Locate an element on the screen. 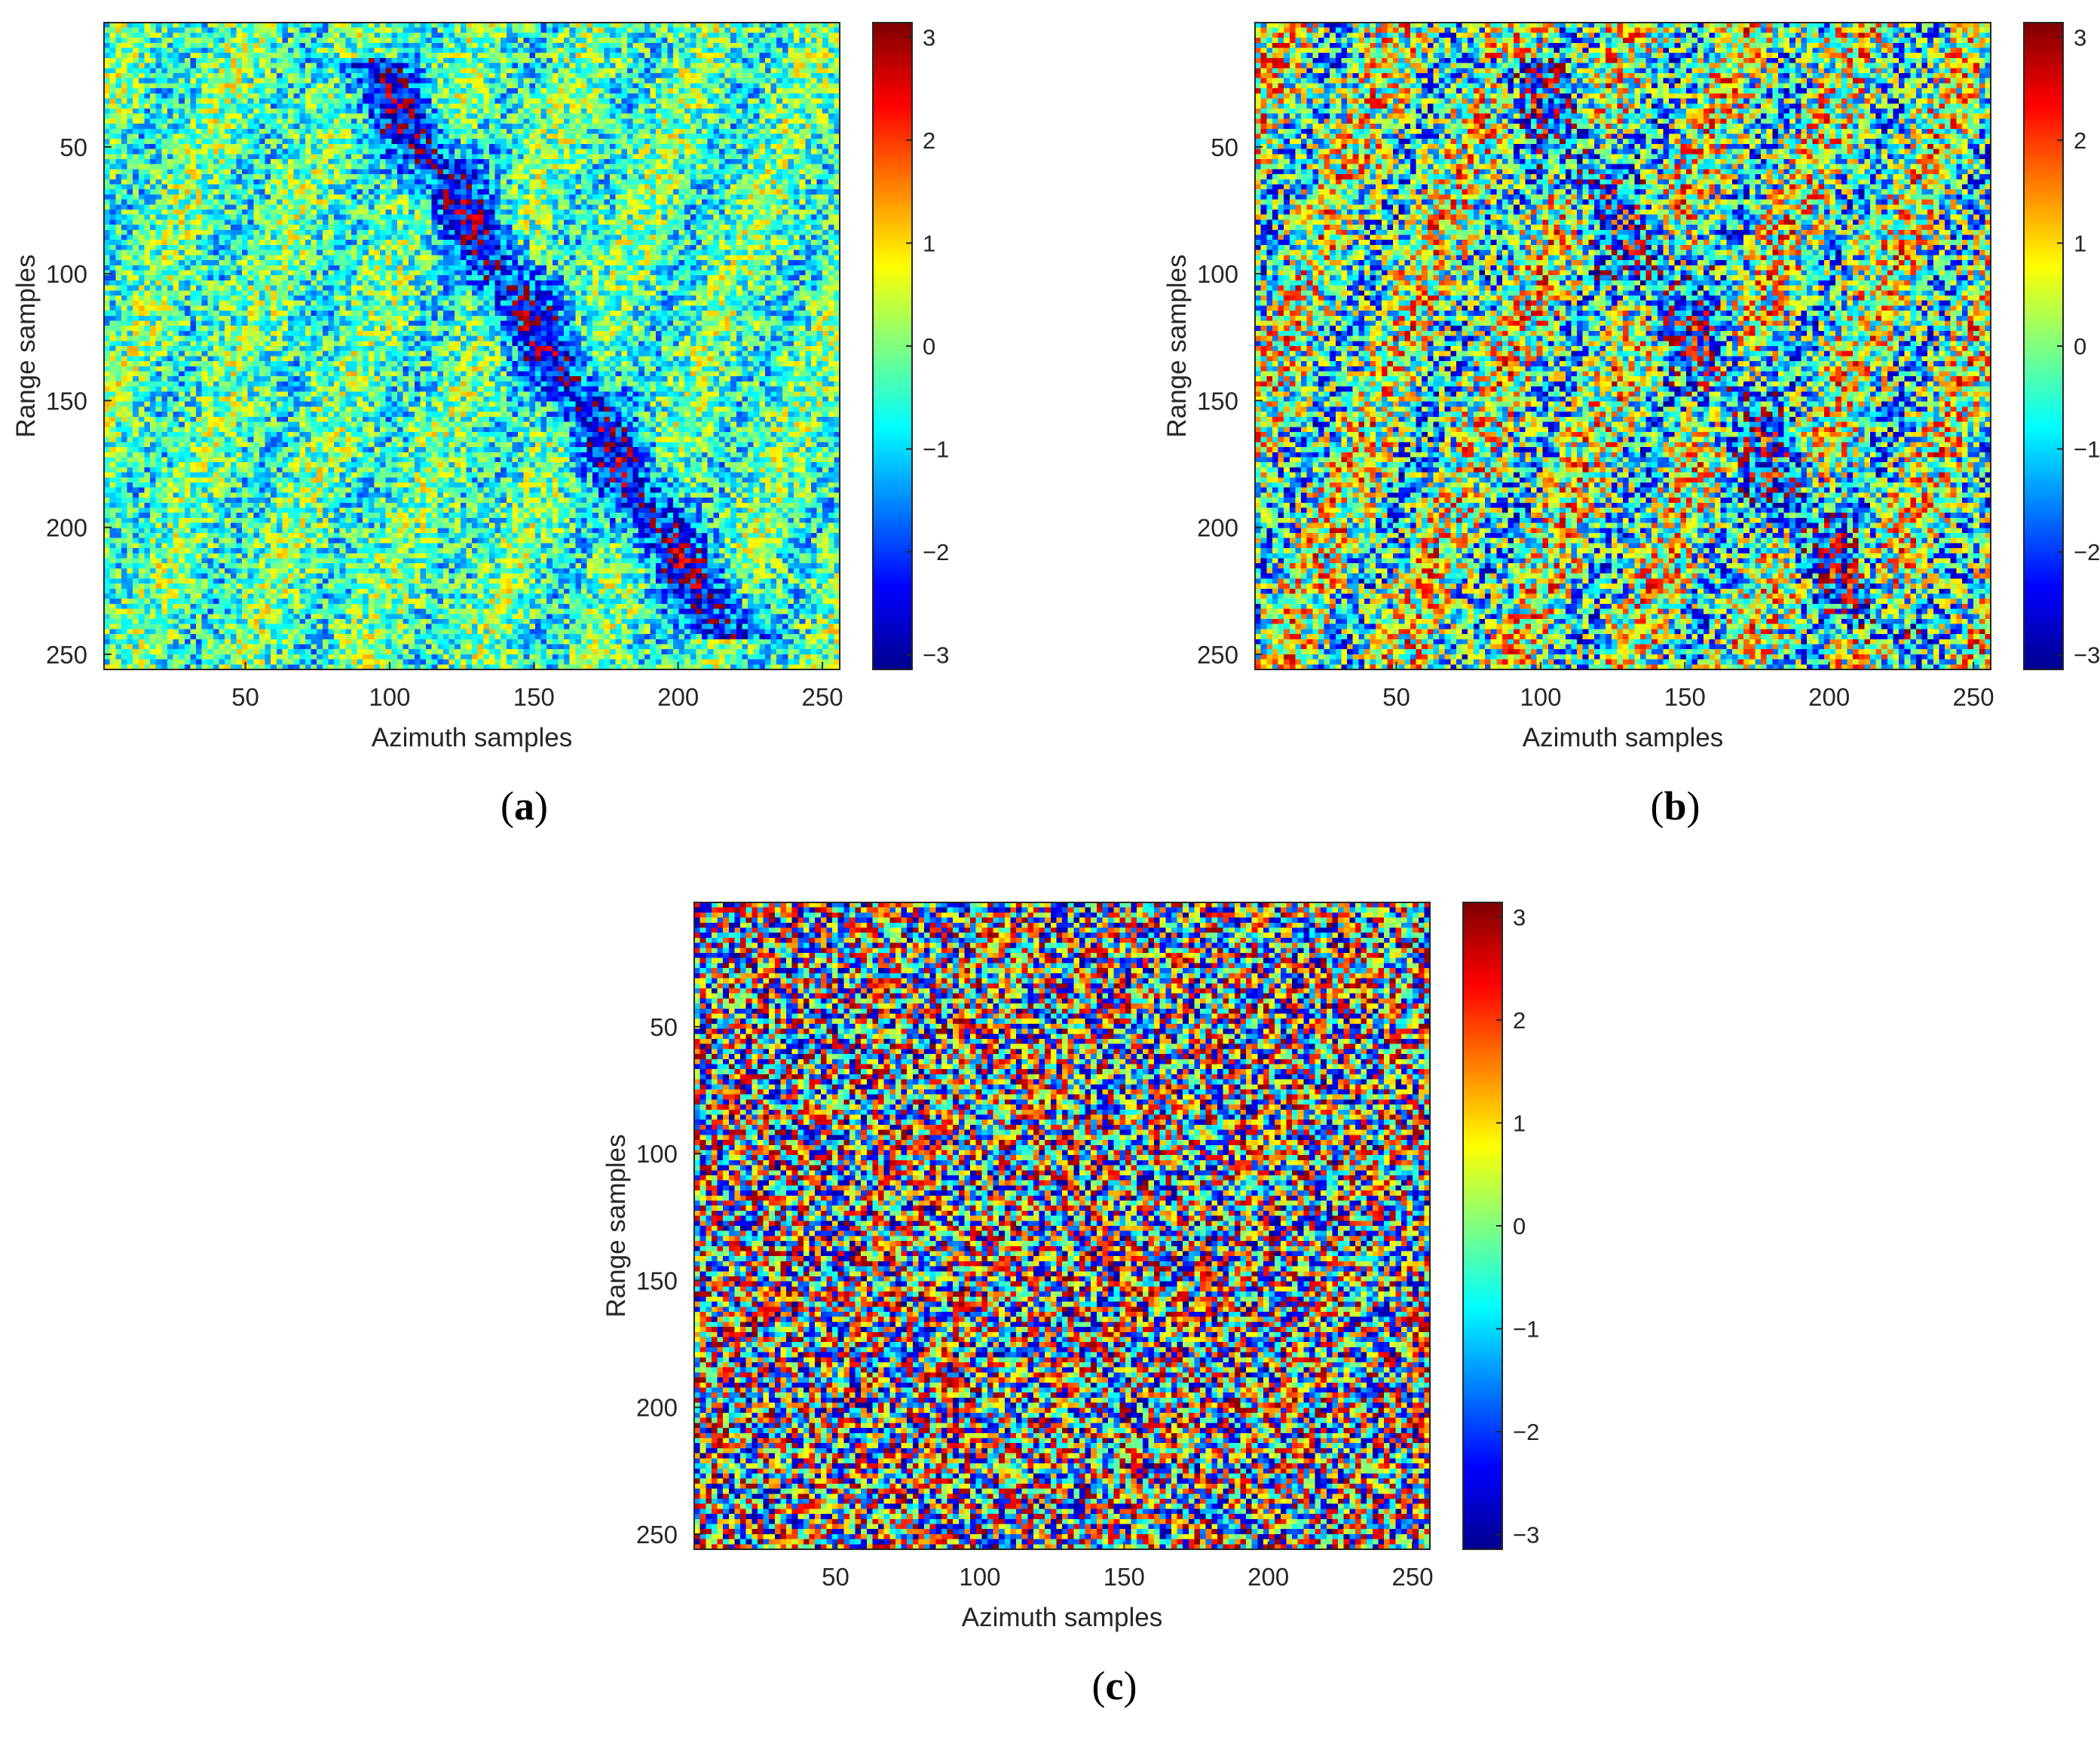 Image resolution: width=2100 pixels, height=1737 pixels. panel-label-b: (b) is located at coordinates (1675, 806).